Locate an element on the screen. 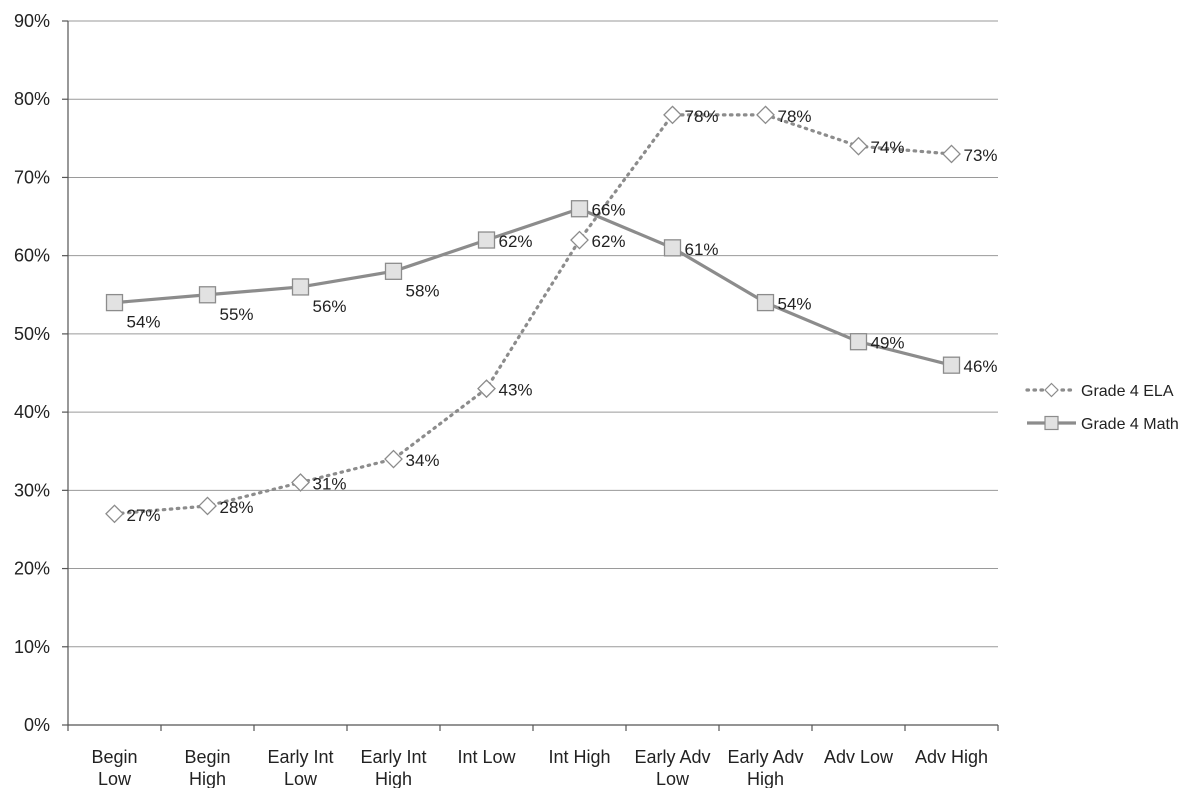  data-label: 27% is located at coordinates (144, 515).